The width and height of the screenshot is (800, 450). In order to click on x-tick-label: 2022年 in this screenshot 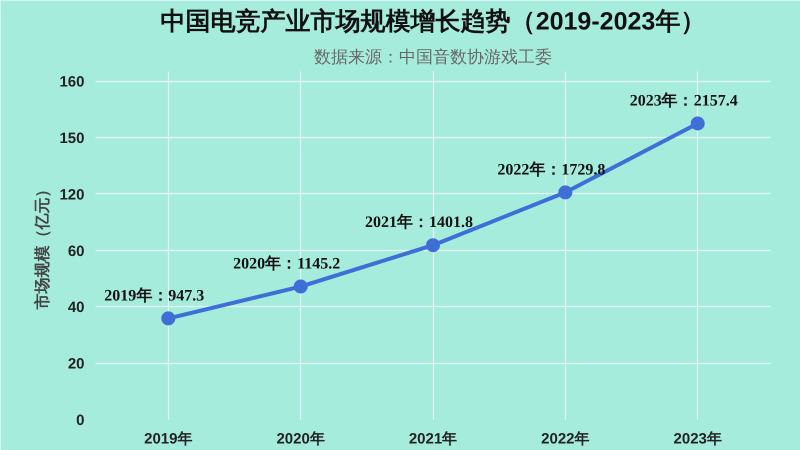, I will do `click(565, 439)`.